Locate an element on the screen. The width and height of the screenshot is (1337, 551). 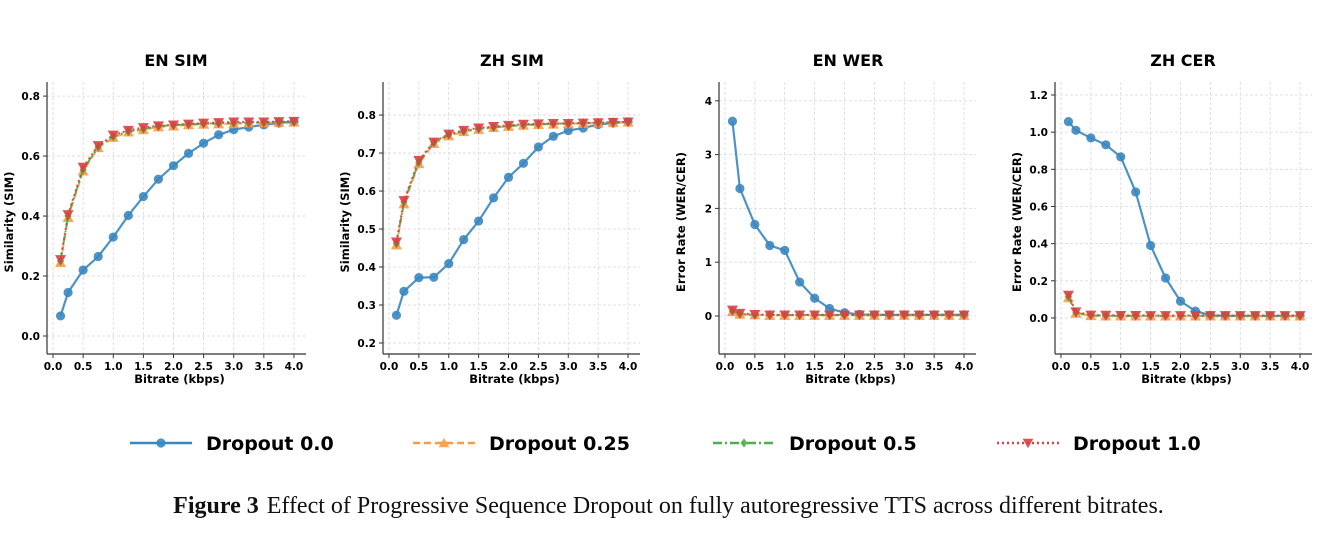
series-line is located at coordinates (512, 218).